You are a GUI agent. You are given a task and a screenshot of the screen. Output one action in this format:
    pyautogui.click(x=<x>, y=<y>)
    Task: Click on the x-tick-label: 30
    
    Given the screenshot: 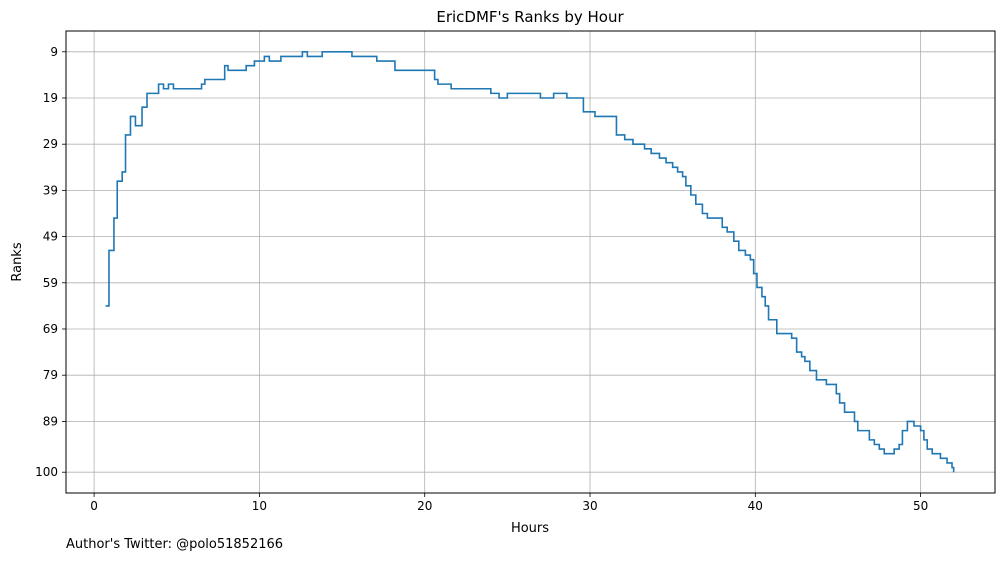 What is the action you would take?
    pyautogui.click(x=589, y=506)
    